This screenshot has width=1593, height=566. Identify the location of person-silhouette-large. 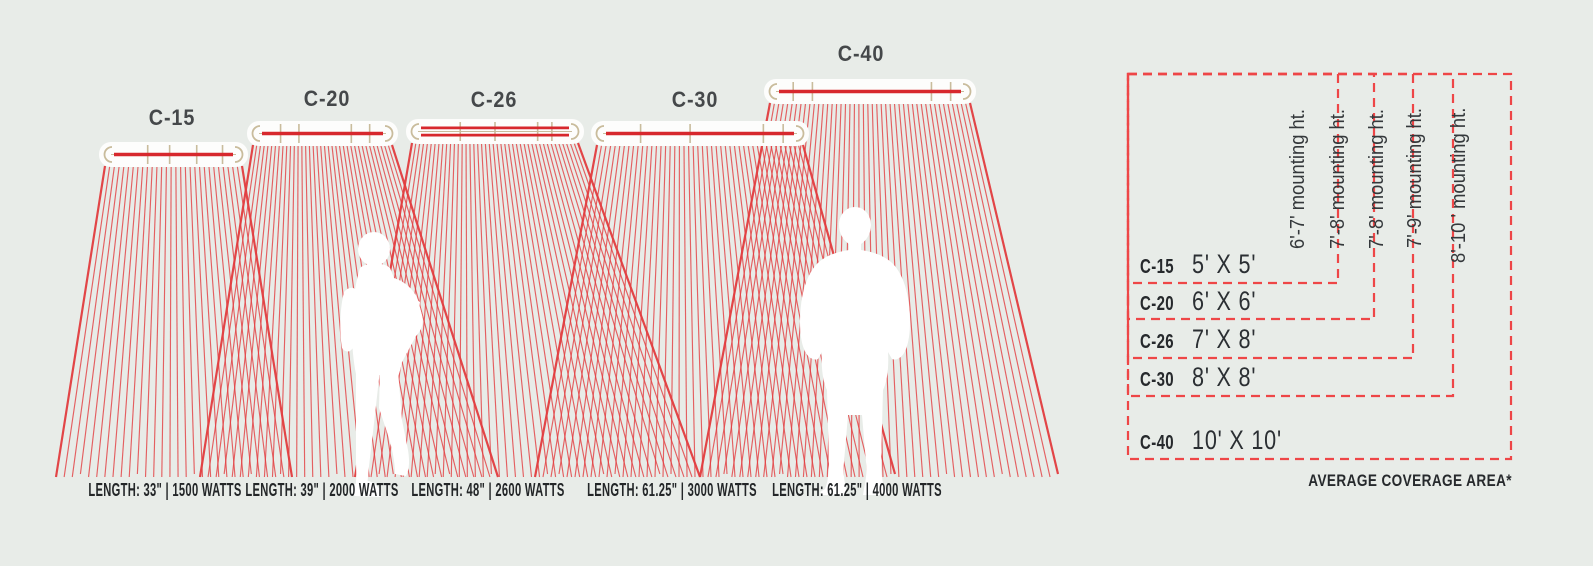
(855, 351).